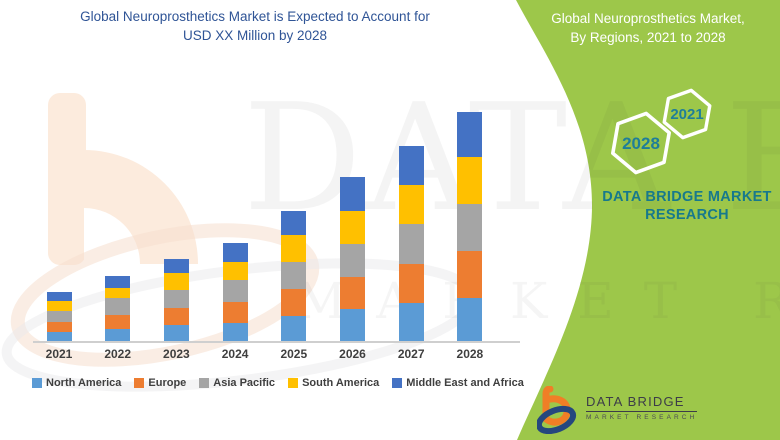 Image resolution: width=780 pixels, height=440 pixels. What do you see at coordinates (687, 114) in the screenshot?
I see `hexagon-2021-label: 2021` at bounding box center [687, 114].